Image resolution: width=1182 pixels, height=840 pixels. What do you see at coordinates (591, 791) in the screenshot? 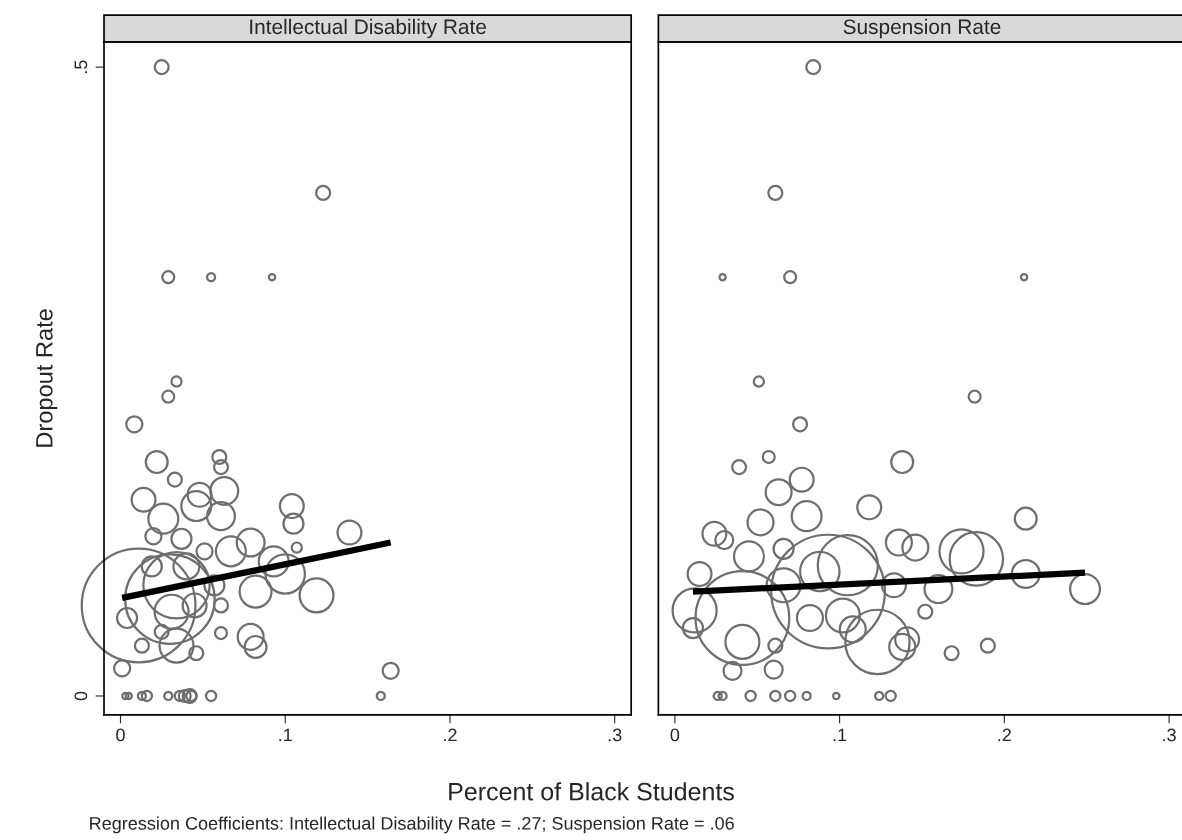
I see `x-axis-title: Percent of Black Students` at bounding box center [591, 791].